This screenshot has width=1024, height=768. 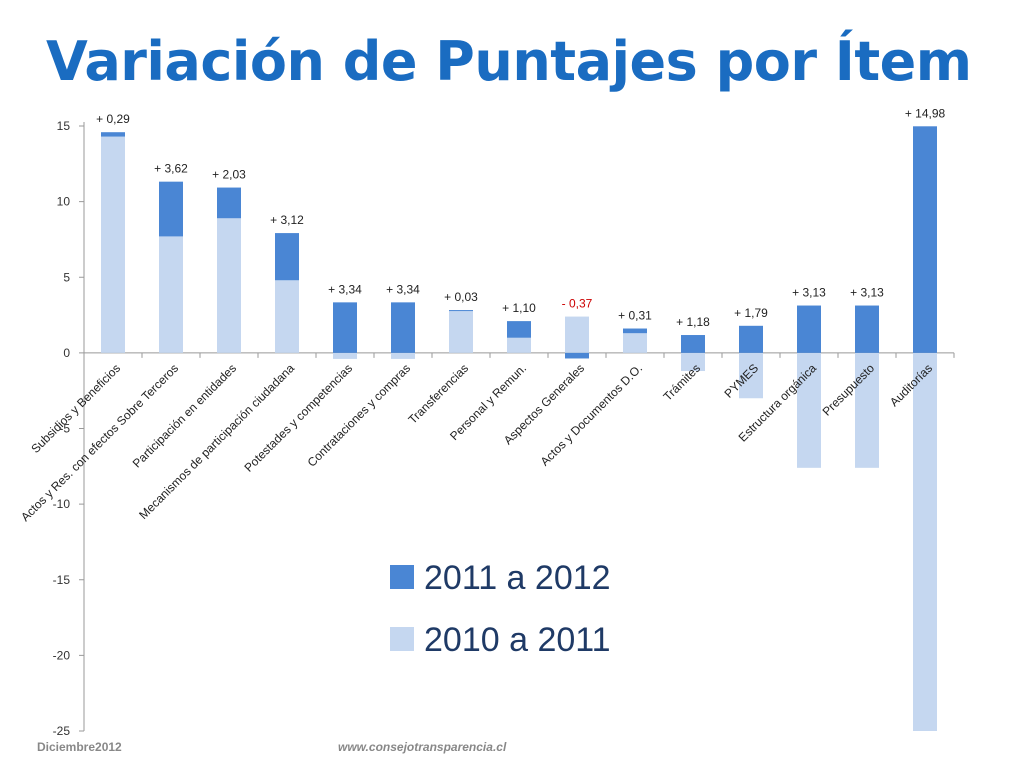 I want to click on legend-label: 2010 a 2011, so click(x=517, y=640).